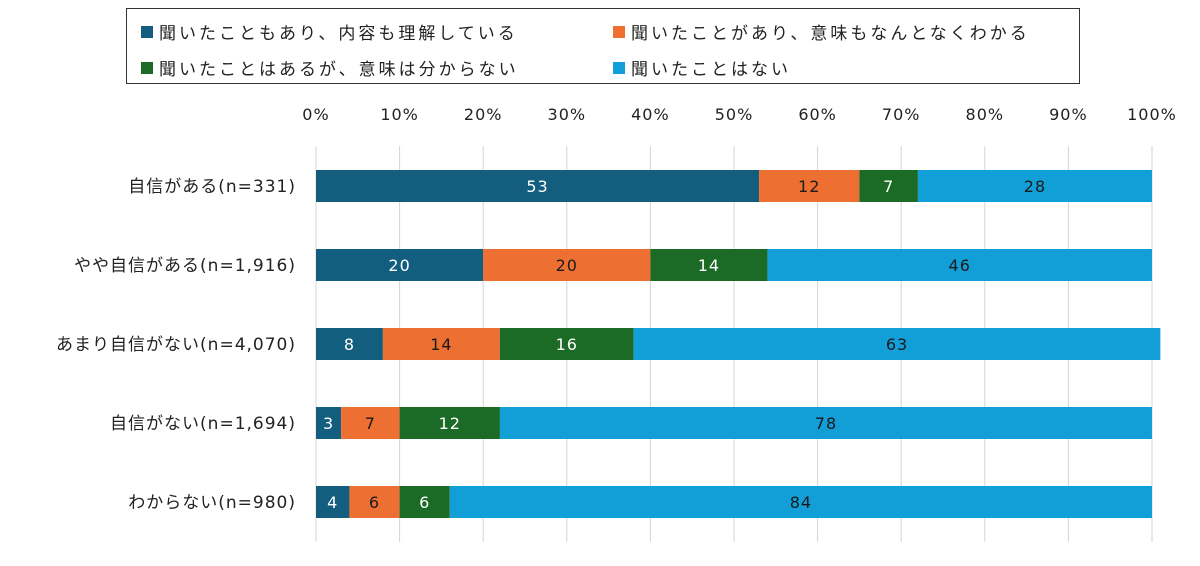 The height and width of the screenshot is (566, 1200). What do you see at coordinates (212, 503) in the screenshot?
I see `category-label: わからない(n=980)` at bounding box center [212, 503].